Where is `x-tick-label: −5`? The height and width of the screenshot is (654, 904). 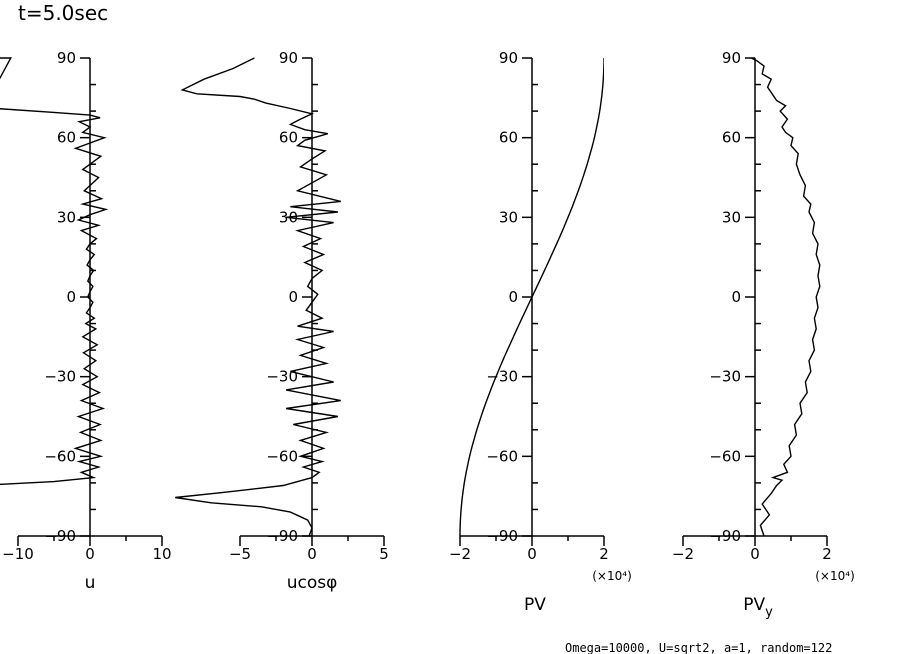 x-tick-label: −5 is located at coordinates (240, 554).